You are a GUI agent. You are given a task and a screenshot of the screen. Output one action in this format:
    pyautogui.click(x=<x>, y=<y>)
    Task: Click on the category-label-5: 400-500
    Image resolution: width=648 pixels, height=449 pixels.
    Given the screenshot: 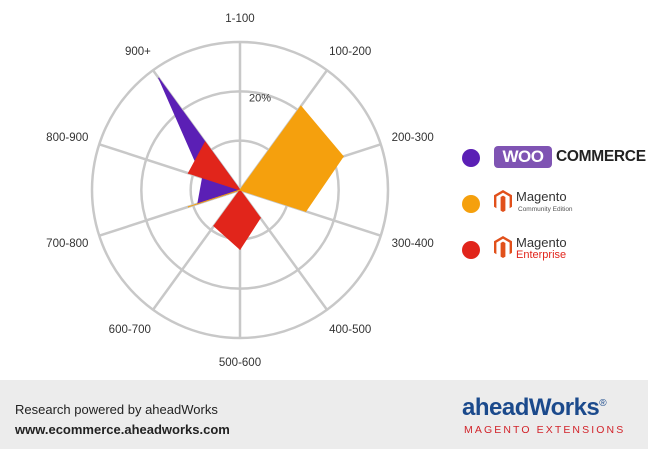 What is the action you would take?
    pyautogui.click(x=350, y=330)
    